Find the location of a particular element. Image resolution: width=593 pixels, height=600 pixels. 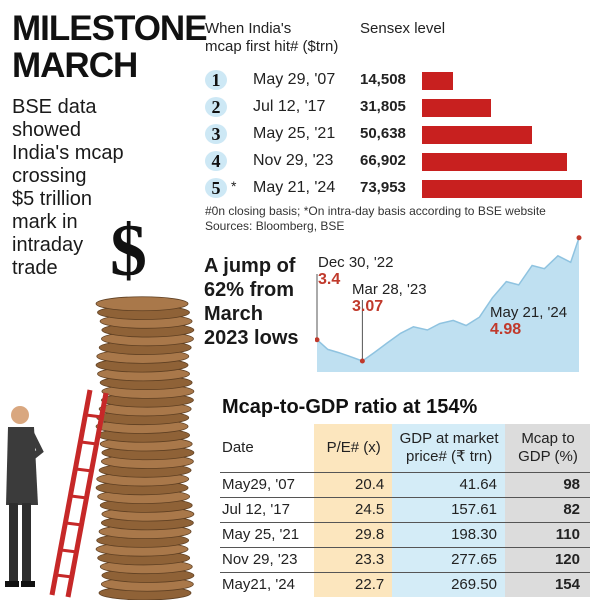

mcap-area is located at coordinates (448, 304).